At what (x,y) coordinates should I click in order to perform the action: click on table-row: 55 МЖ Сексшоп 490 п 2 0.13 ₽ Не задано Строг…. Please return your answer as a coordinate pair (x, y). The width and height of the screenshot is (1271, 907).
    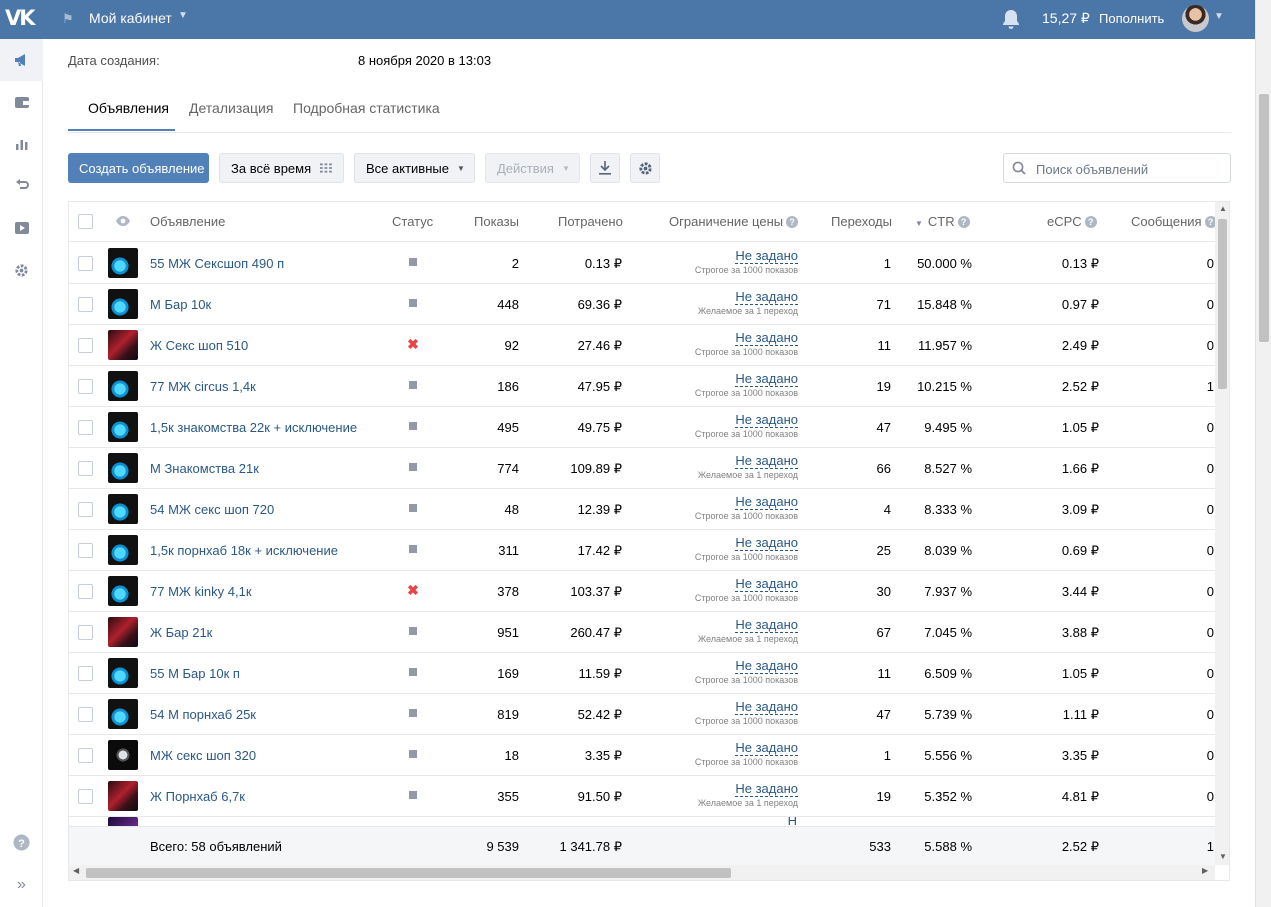
    Looking at the image, I should click on (642, 263).